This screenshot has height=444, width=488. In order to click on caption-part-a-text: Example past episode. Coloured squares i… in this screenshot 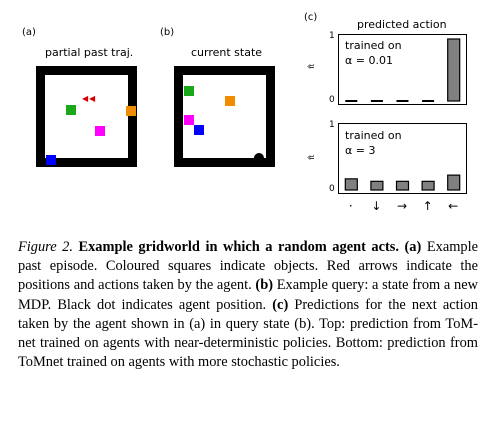, I will do `click(248, 266)`.